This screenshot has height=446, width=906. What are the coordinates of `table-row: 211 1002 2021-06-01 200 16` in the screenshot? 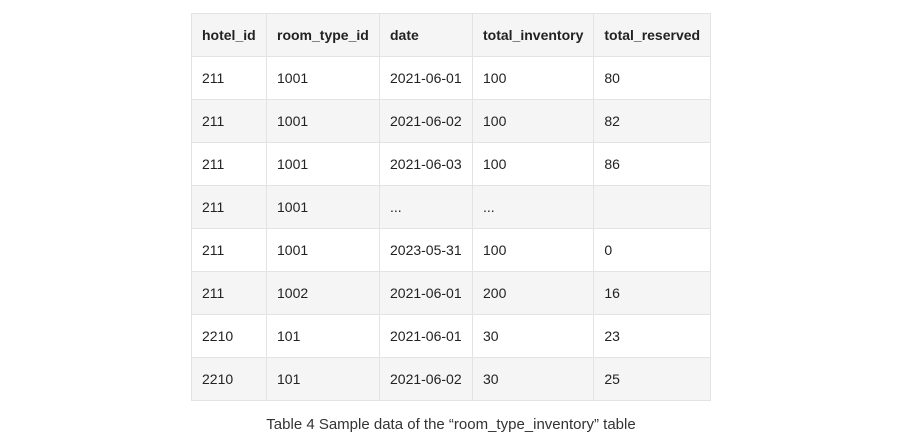 It's located at (451, 293).